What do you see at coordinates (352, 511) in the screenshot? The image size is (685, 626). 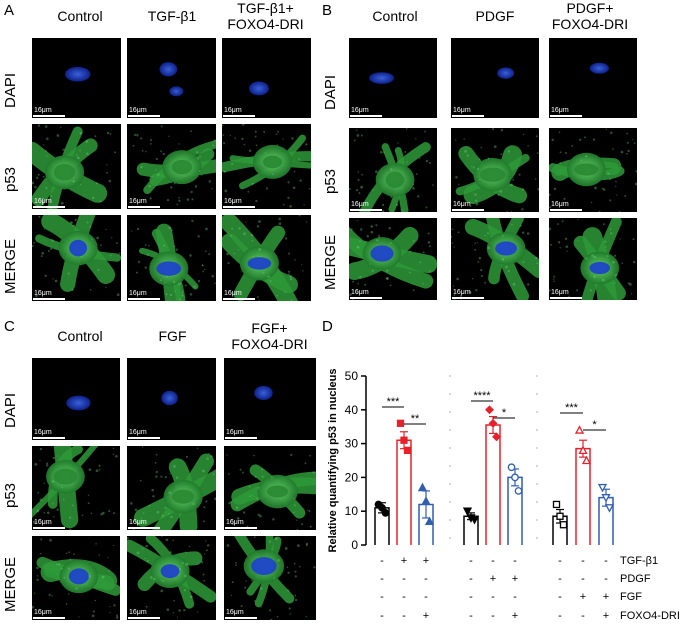 I see `y-tick-label: 10` at bounding box center [352, 511].